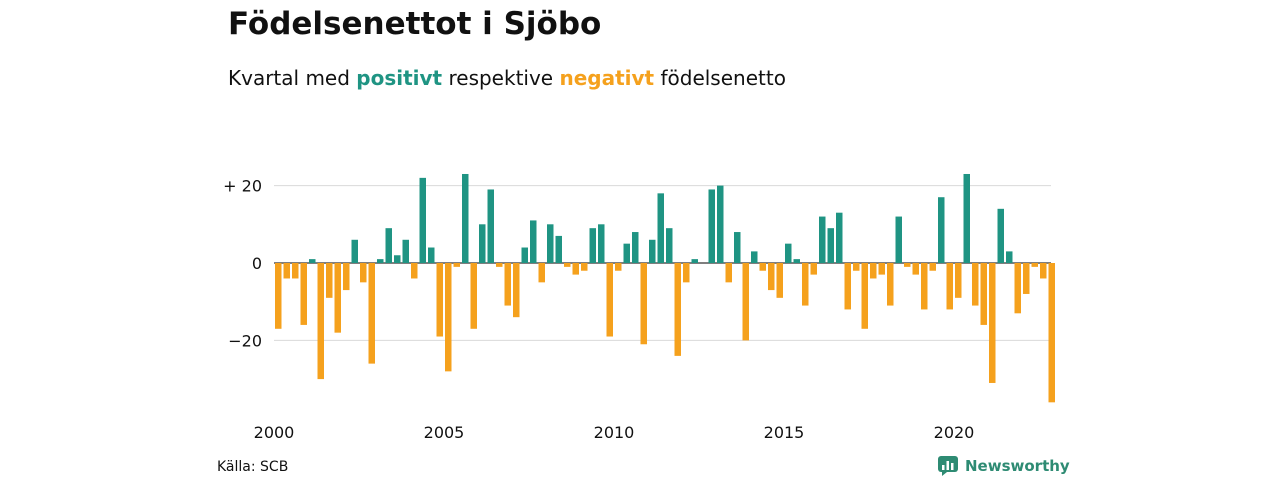  What do you see at coordinates (399, 78) in the screenshot?
I see `subtitle-positive-word: positivt` at bounding box center [399, 78].